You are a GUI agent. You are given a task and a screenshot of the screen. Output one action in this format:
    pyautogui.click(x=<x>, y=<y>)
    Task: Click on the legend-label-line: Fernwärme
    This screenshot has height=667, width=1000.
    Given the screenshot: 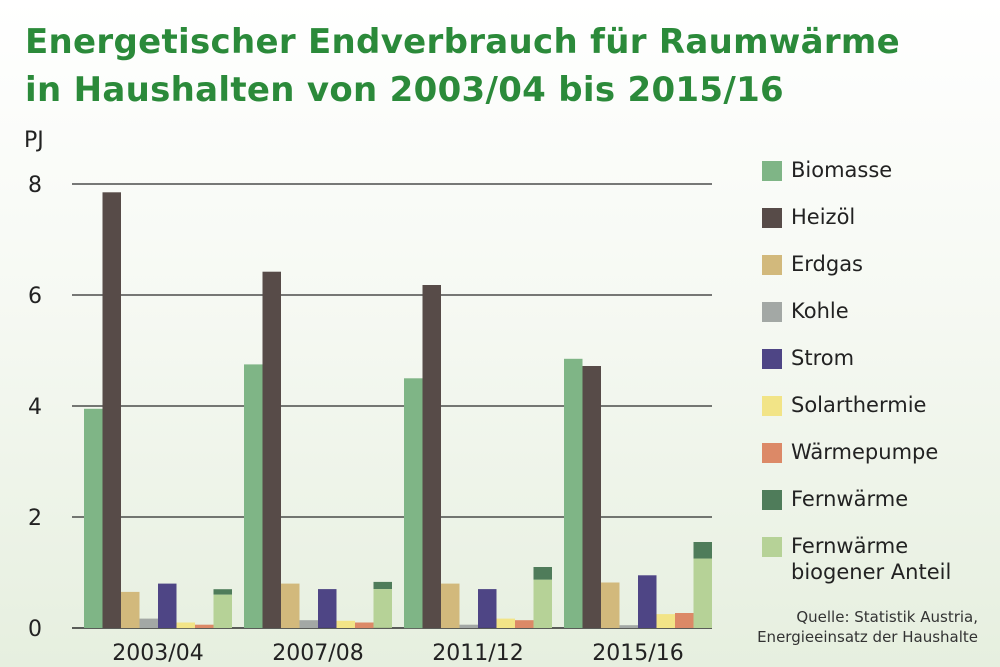 What is the action you would take?
    pyautogui.click(x=850, y=546)
    